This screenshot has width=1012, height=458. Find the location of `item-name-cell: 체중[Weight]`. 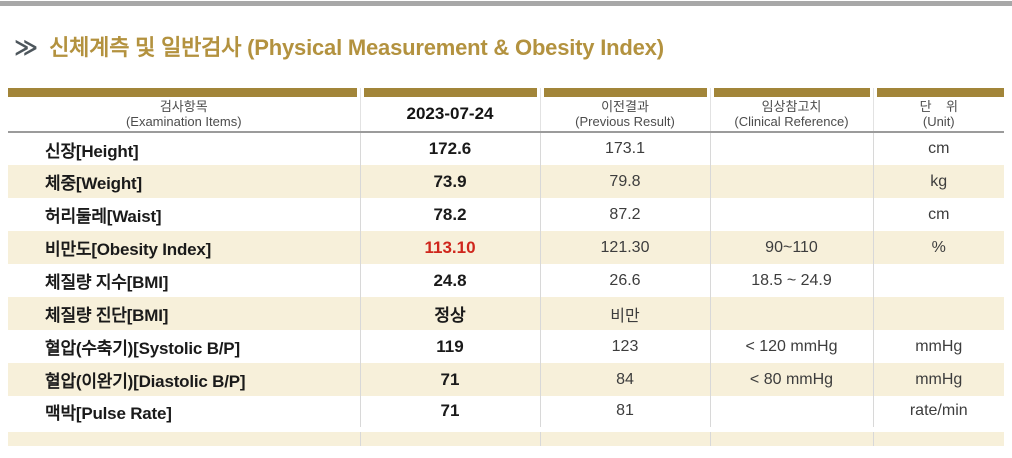

item-name-cell: 체중[Weight] is located at coordinates (184, 181).